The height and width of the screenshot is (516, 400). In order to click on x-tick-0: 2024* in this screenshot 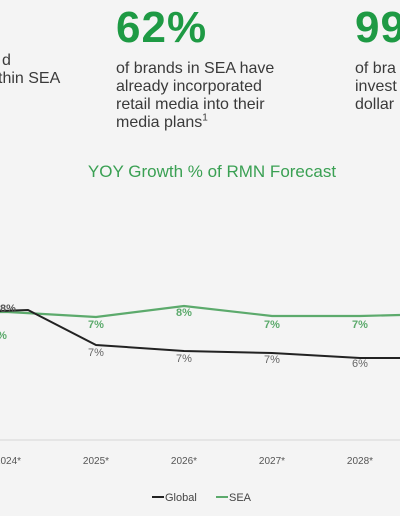, I will do `click(10, 461)`.